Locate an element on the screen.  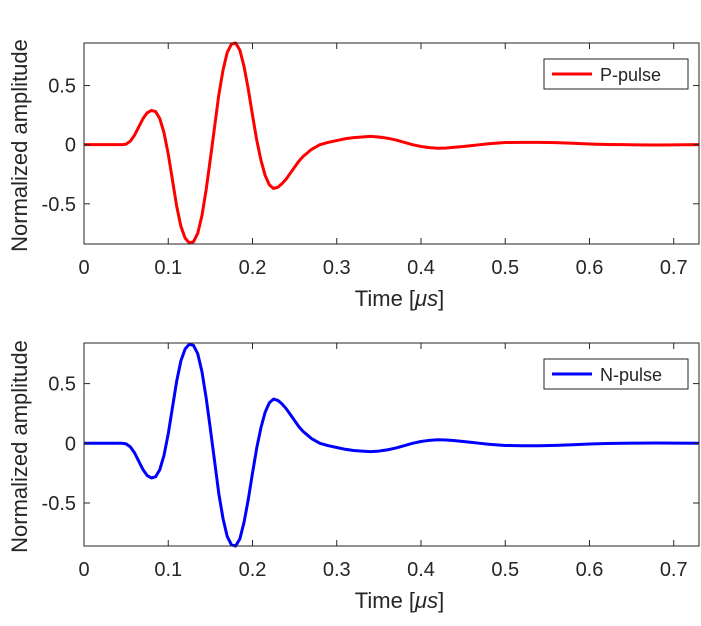
chart1-xlabel: Time [μs] is located at coordinates (399, 298).